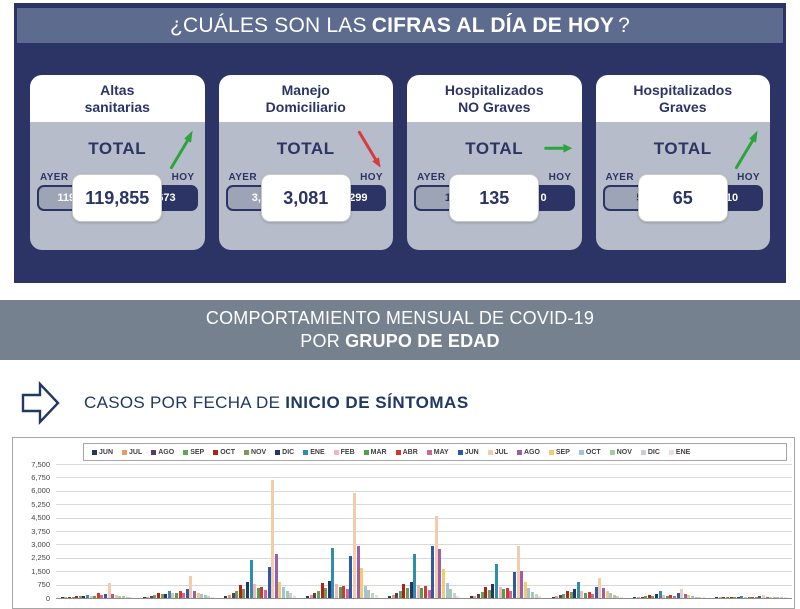  What do you see at coordinates (494, 198) in the screenshot?
I see `total-value-box: 135` at bounding box center [494, 198].